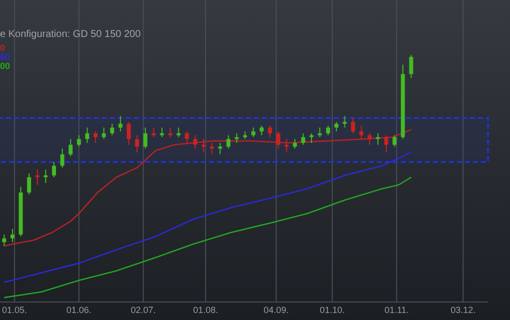  Describe the element at coordinates (5, 66) in the screenshot. I see `text: 00` at that location.